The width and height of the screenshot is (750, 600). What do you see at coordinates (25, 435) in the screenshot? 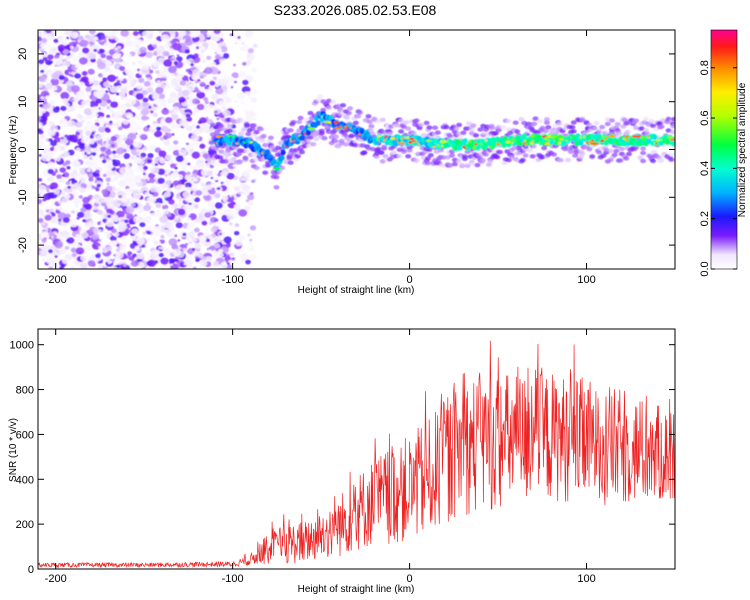
I see `y-tick-label: 600` at bounding box center [25, 435].